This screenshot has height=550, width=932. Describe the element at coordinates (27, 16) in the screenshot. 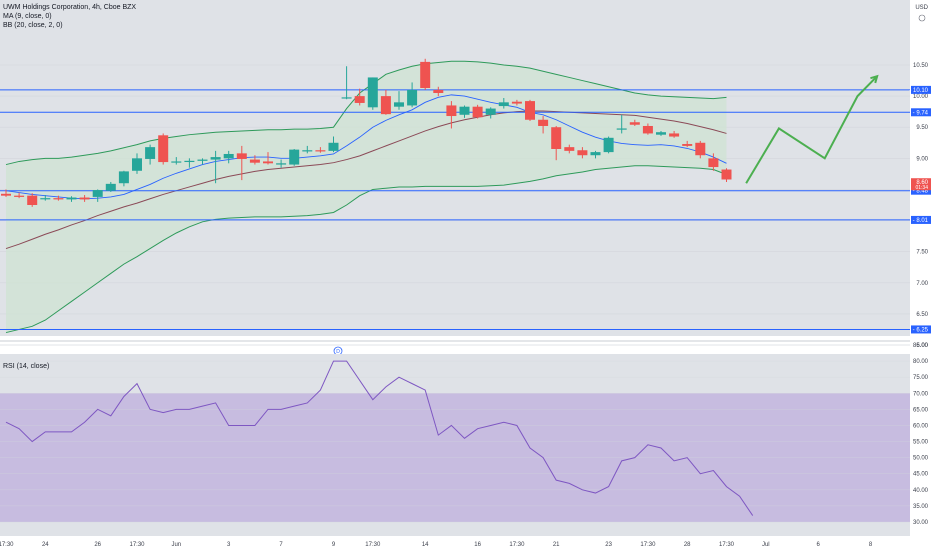

I see `ma-legend: MA (9, close, 0)` at that location.